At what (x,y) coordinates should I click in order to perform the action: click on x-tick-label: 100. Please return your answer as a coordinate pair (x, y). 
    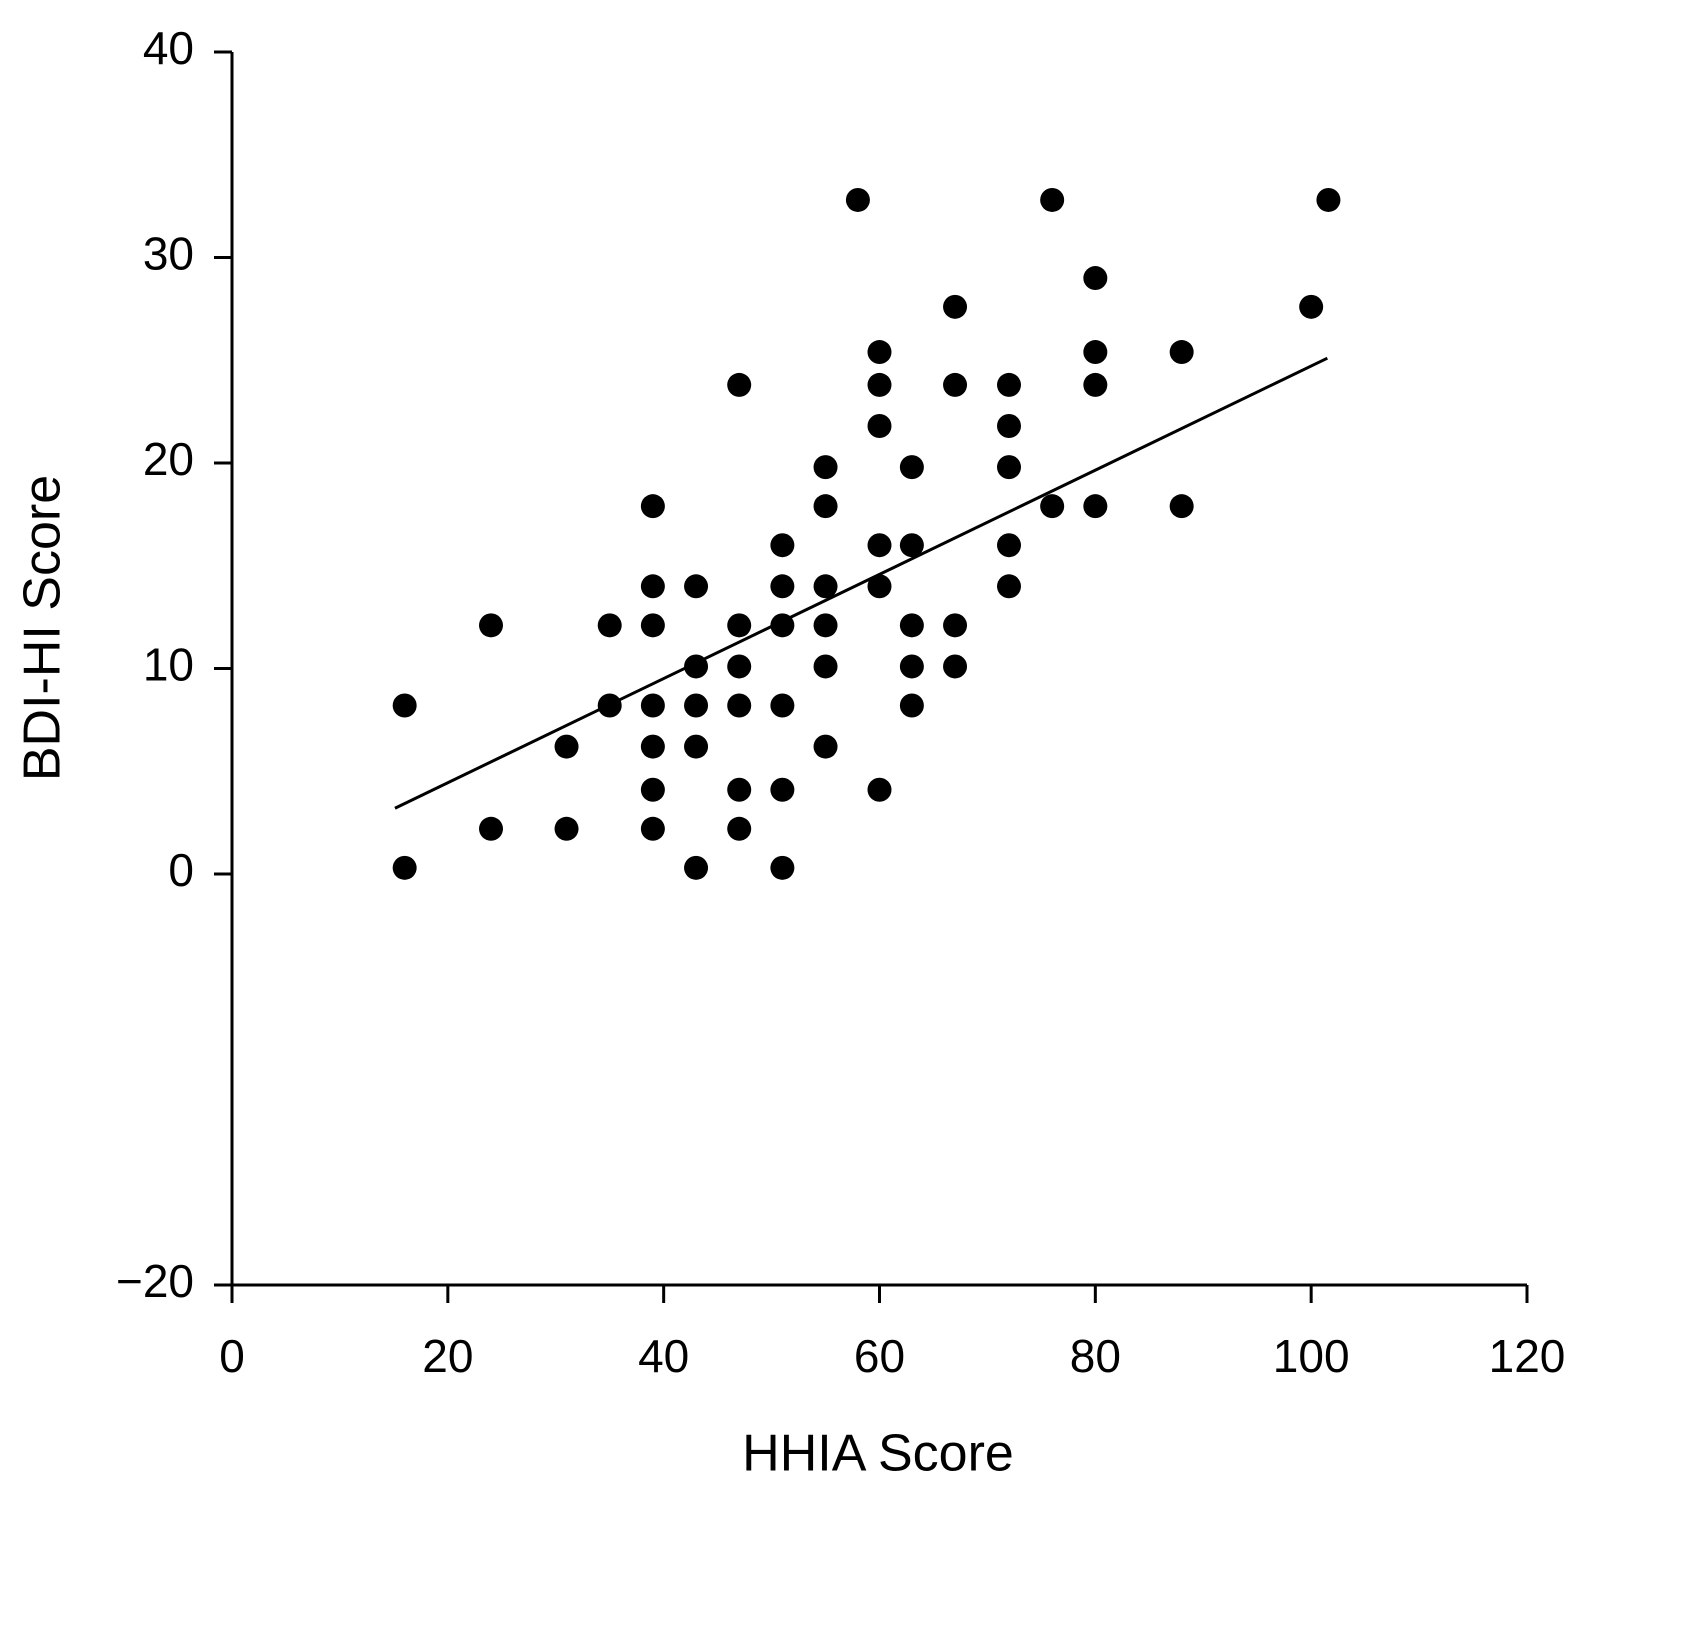
    Looking at the image, I should click on (1311, 1356).